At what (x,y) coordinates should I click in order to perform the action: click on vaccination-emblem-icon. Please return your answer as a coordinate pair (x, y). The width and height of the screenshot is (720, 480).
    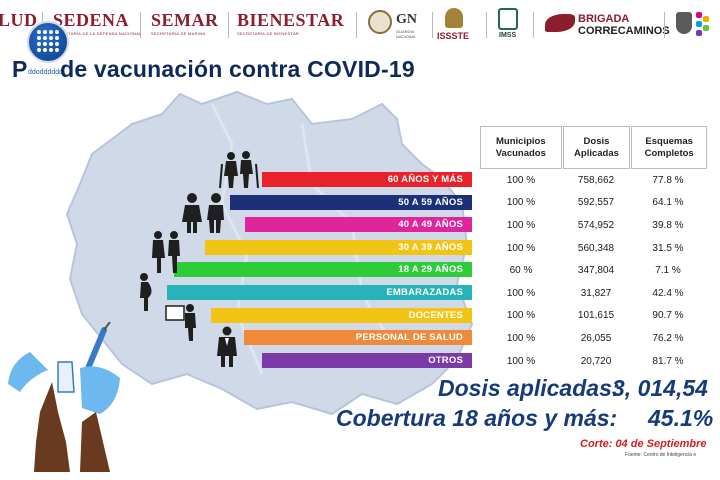
    Looking at the image, I should click on (48, 42).